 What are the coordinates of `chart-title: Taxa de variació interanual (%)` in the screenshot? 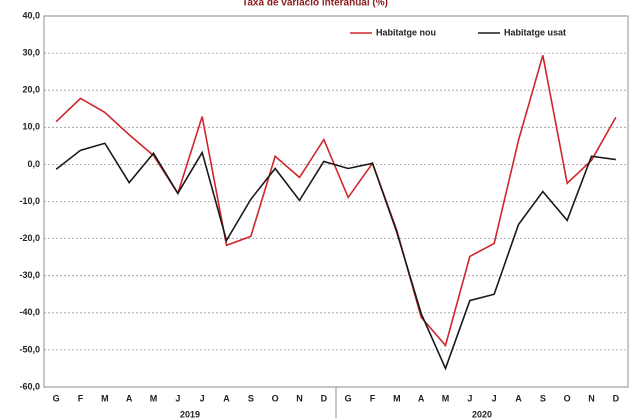 It's located at (315, 4).